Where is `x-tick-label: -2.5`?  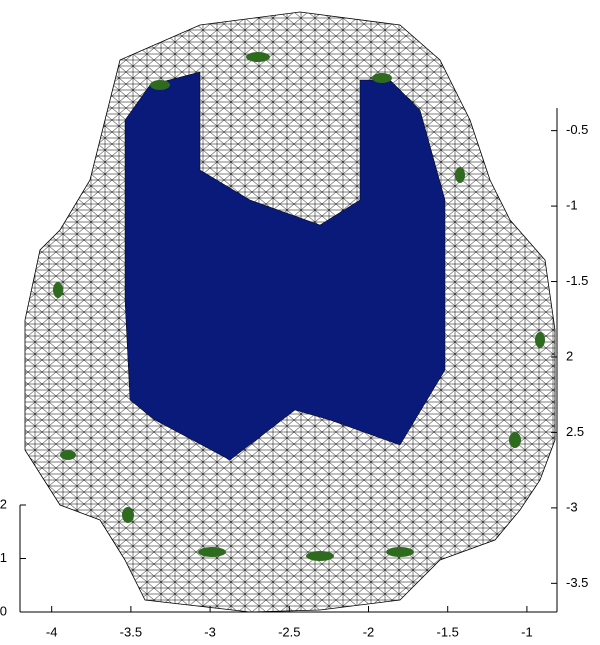 x-tick-label: -2.5 is located at coordinates (289, 631).